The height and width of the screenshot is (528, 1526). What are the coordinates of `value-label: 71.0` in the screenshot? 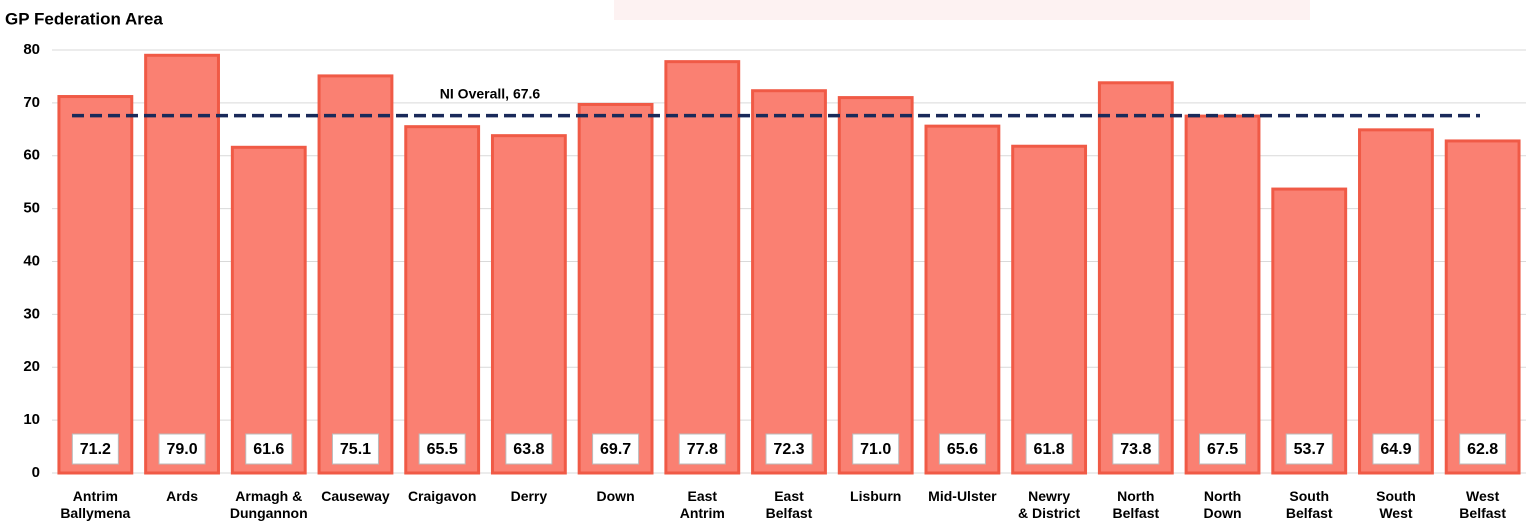 It's located at (875, 449).